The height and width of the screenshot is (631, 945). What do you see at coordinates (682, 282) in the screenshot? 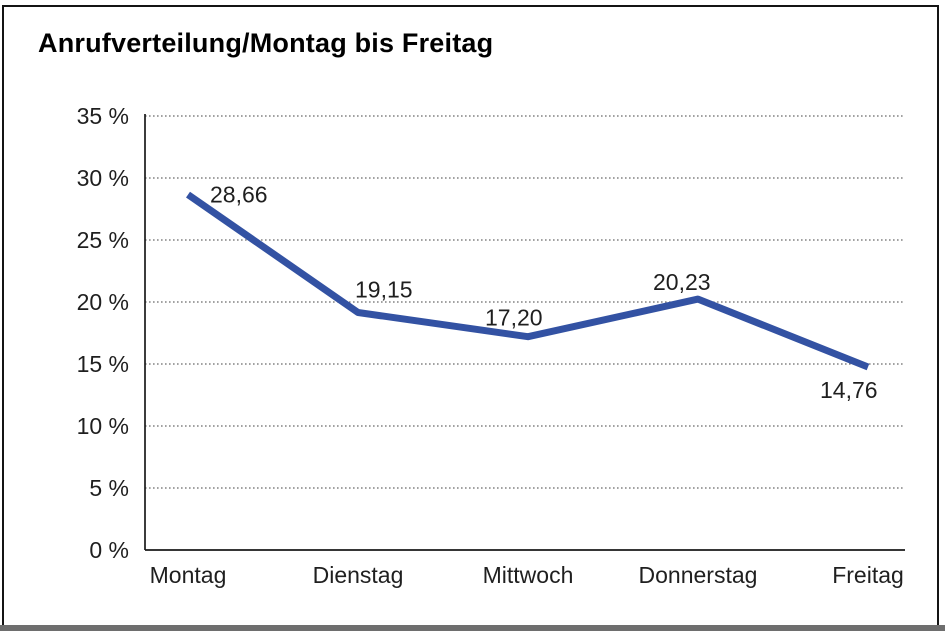
I see `value-label: 20,23` at bounding box center [682, 282].